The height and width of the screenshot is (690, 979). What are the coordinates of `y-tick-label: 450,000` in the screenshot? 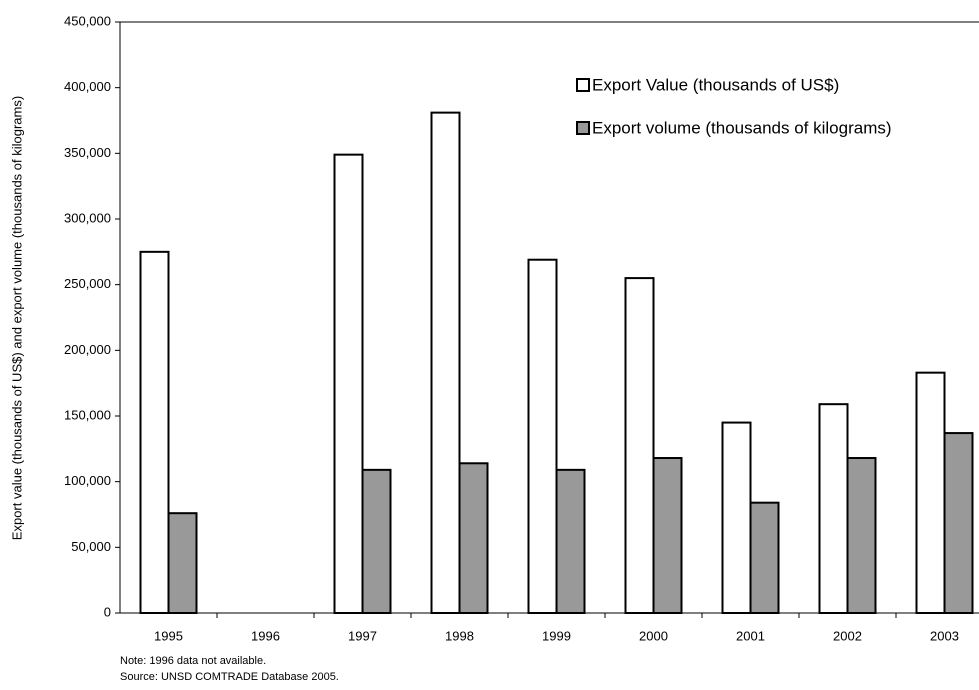 It's located at (87, 20).